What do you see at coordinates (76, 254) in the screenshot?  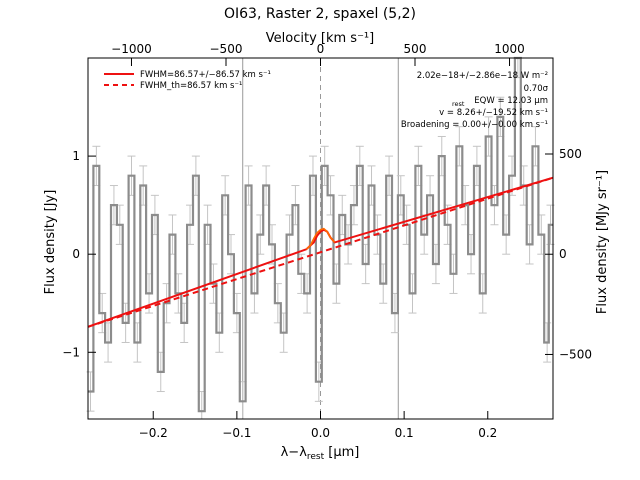 I see `y-tick-label-1: 0` at bounding box center [76, 254].